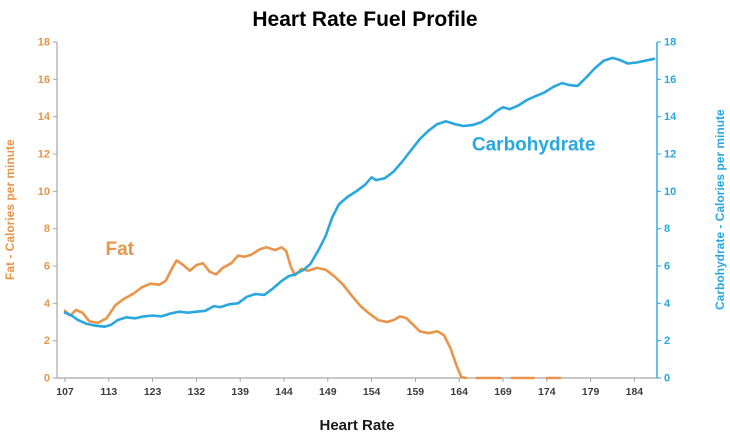 The width and height of the screenshot is (730, 440). I want to click on x-tick-label: 174, so click(547, 392).